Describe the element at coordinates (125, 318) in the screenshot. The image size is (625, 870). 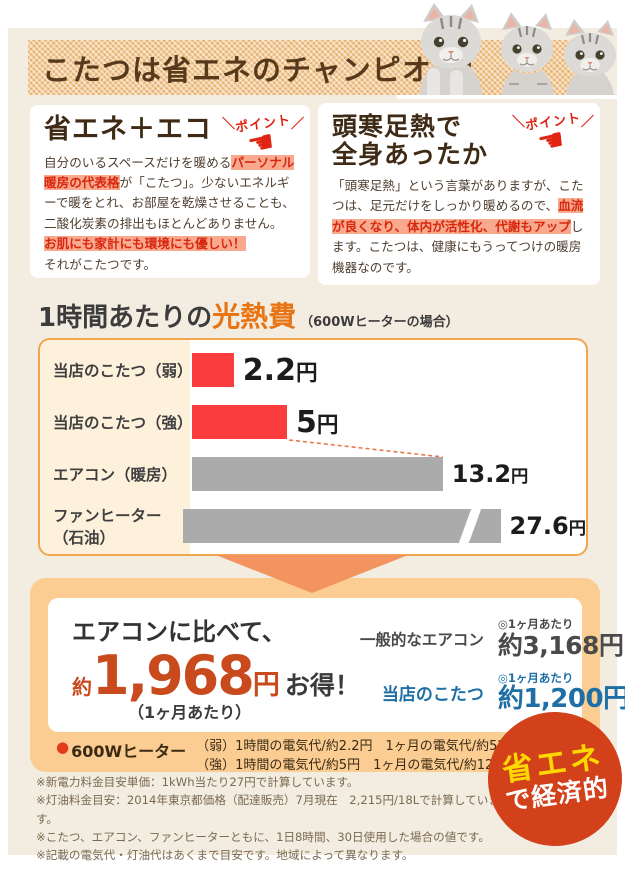
I see `chart-title-plain: 1時間あたりの` at that location.